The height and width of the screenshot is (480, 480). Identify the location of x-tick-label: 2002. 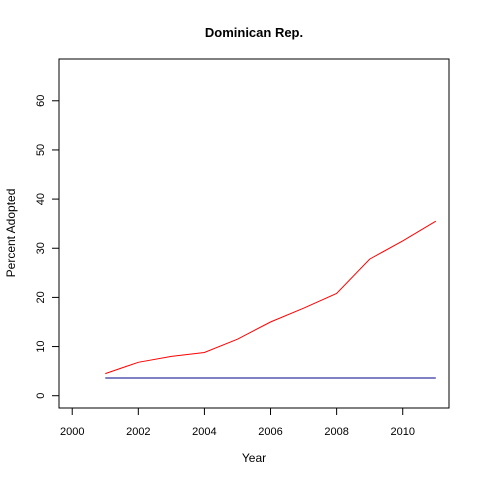
(138, 432).